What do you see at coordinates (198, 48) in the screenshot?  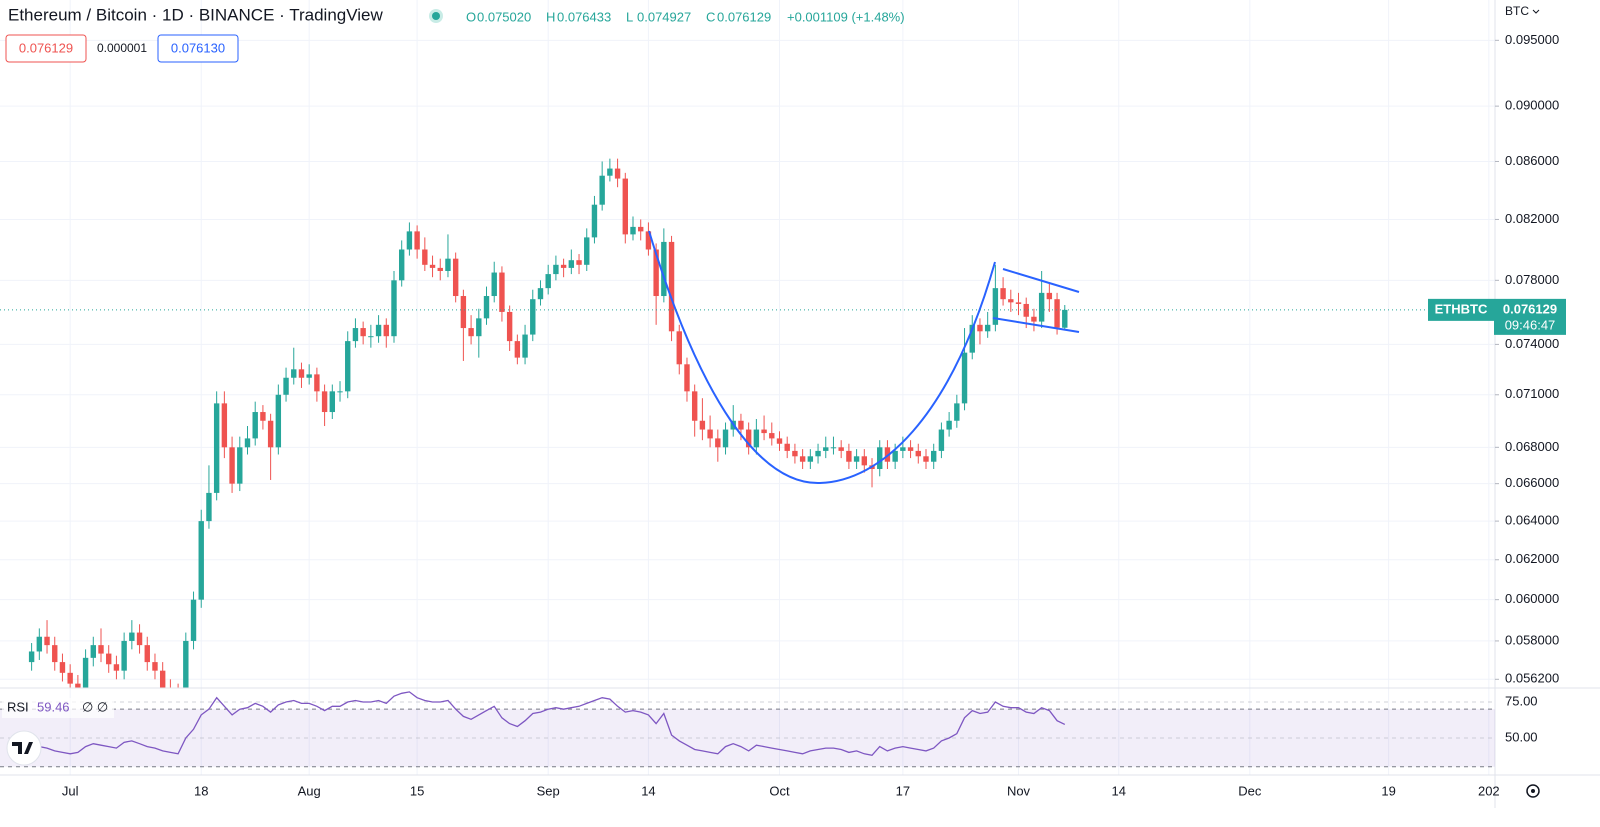 I see `buy-button` at bounding box center [198, 48].